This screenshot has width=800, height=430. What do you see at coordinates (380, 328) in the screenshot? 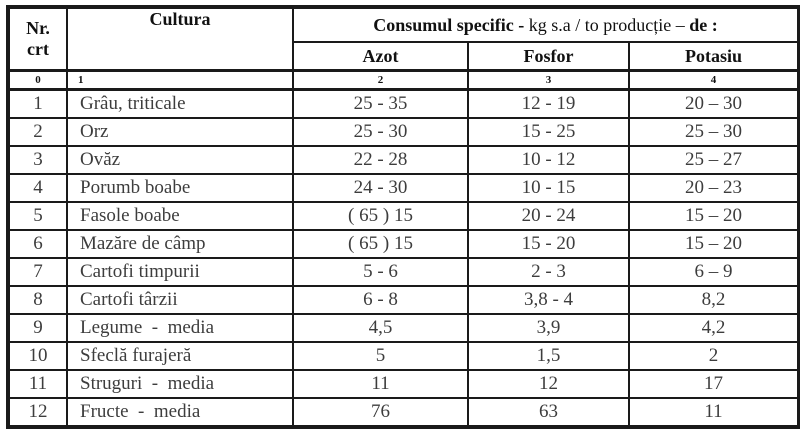
I see `azot-cell: 4,5` at bounding box center [380, 328].